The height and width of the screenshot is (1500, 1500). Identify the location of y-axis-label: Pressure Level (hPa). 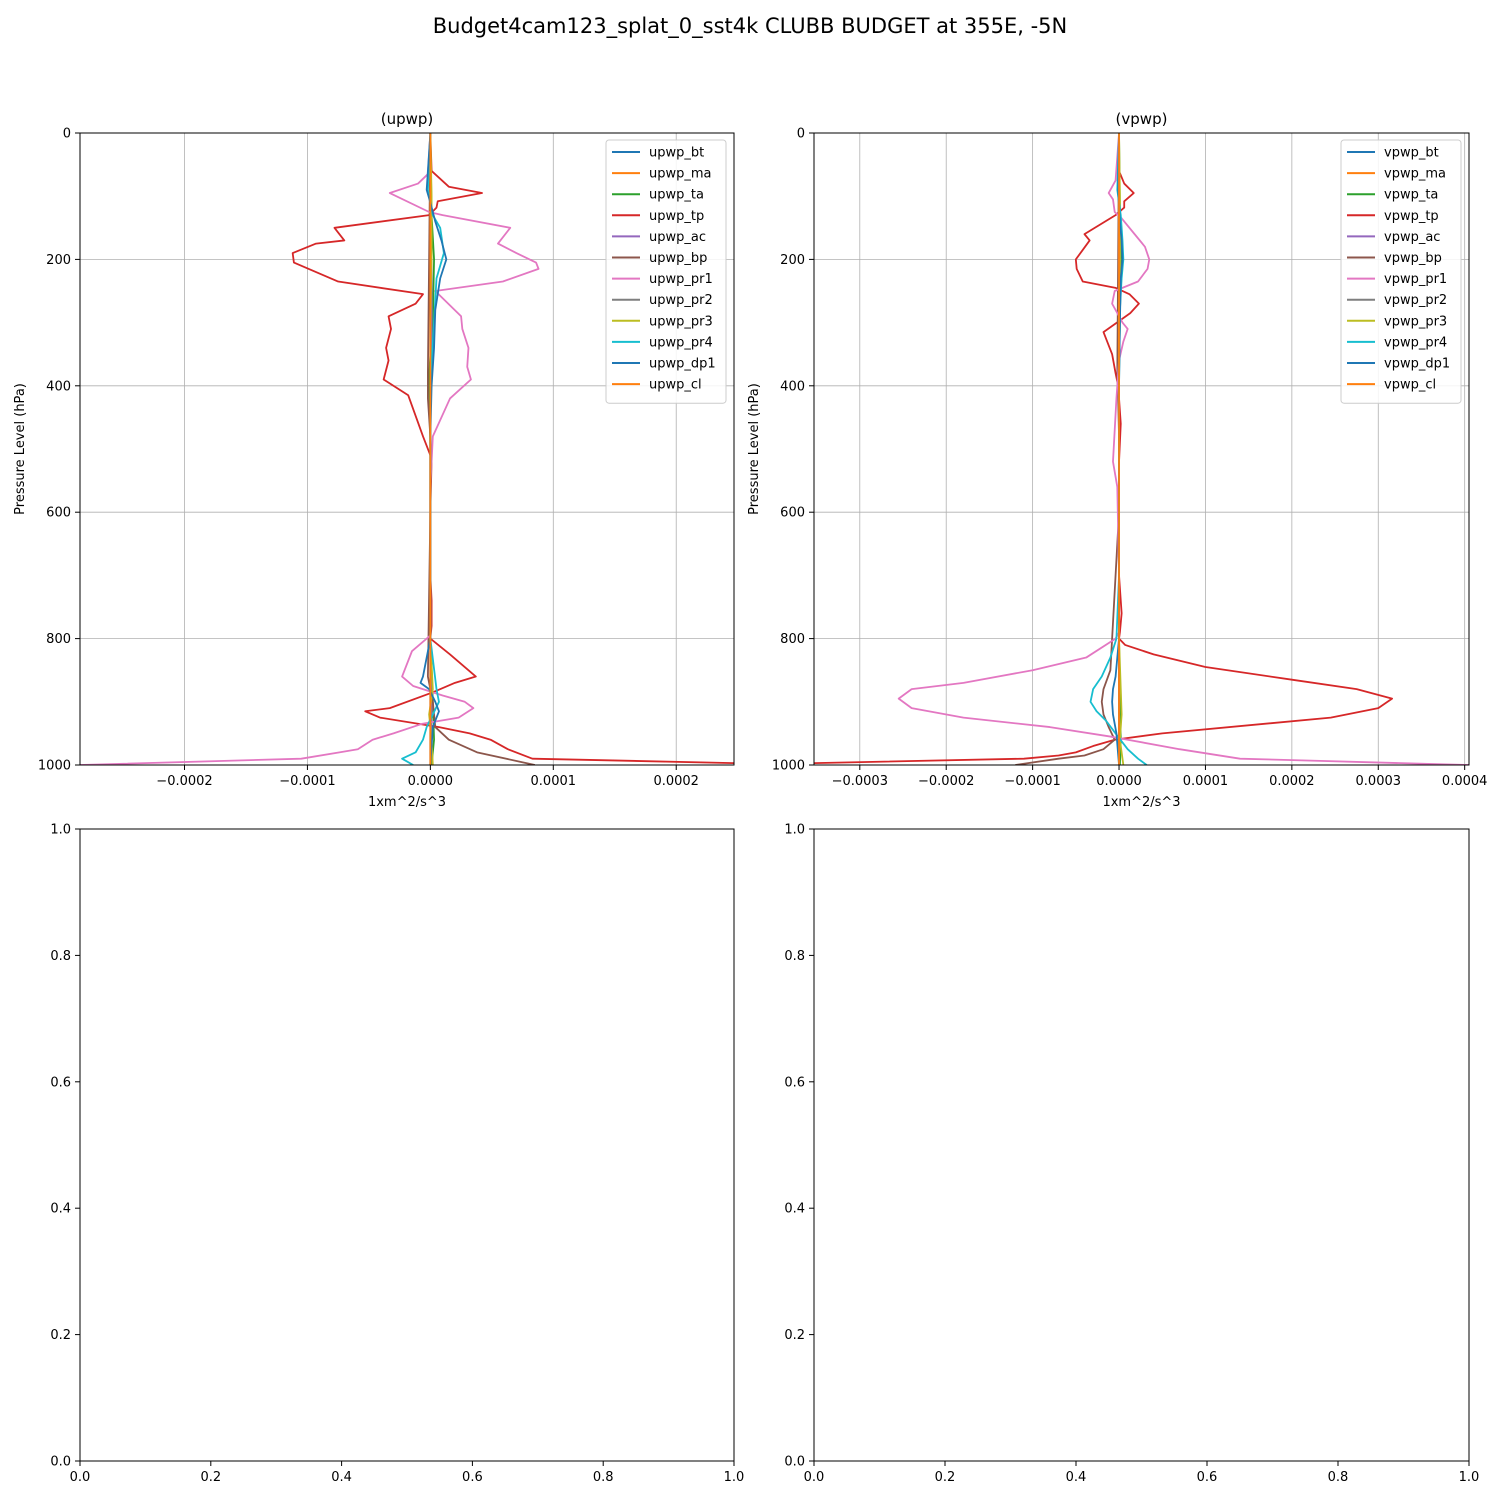
(20, 449).